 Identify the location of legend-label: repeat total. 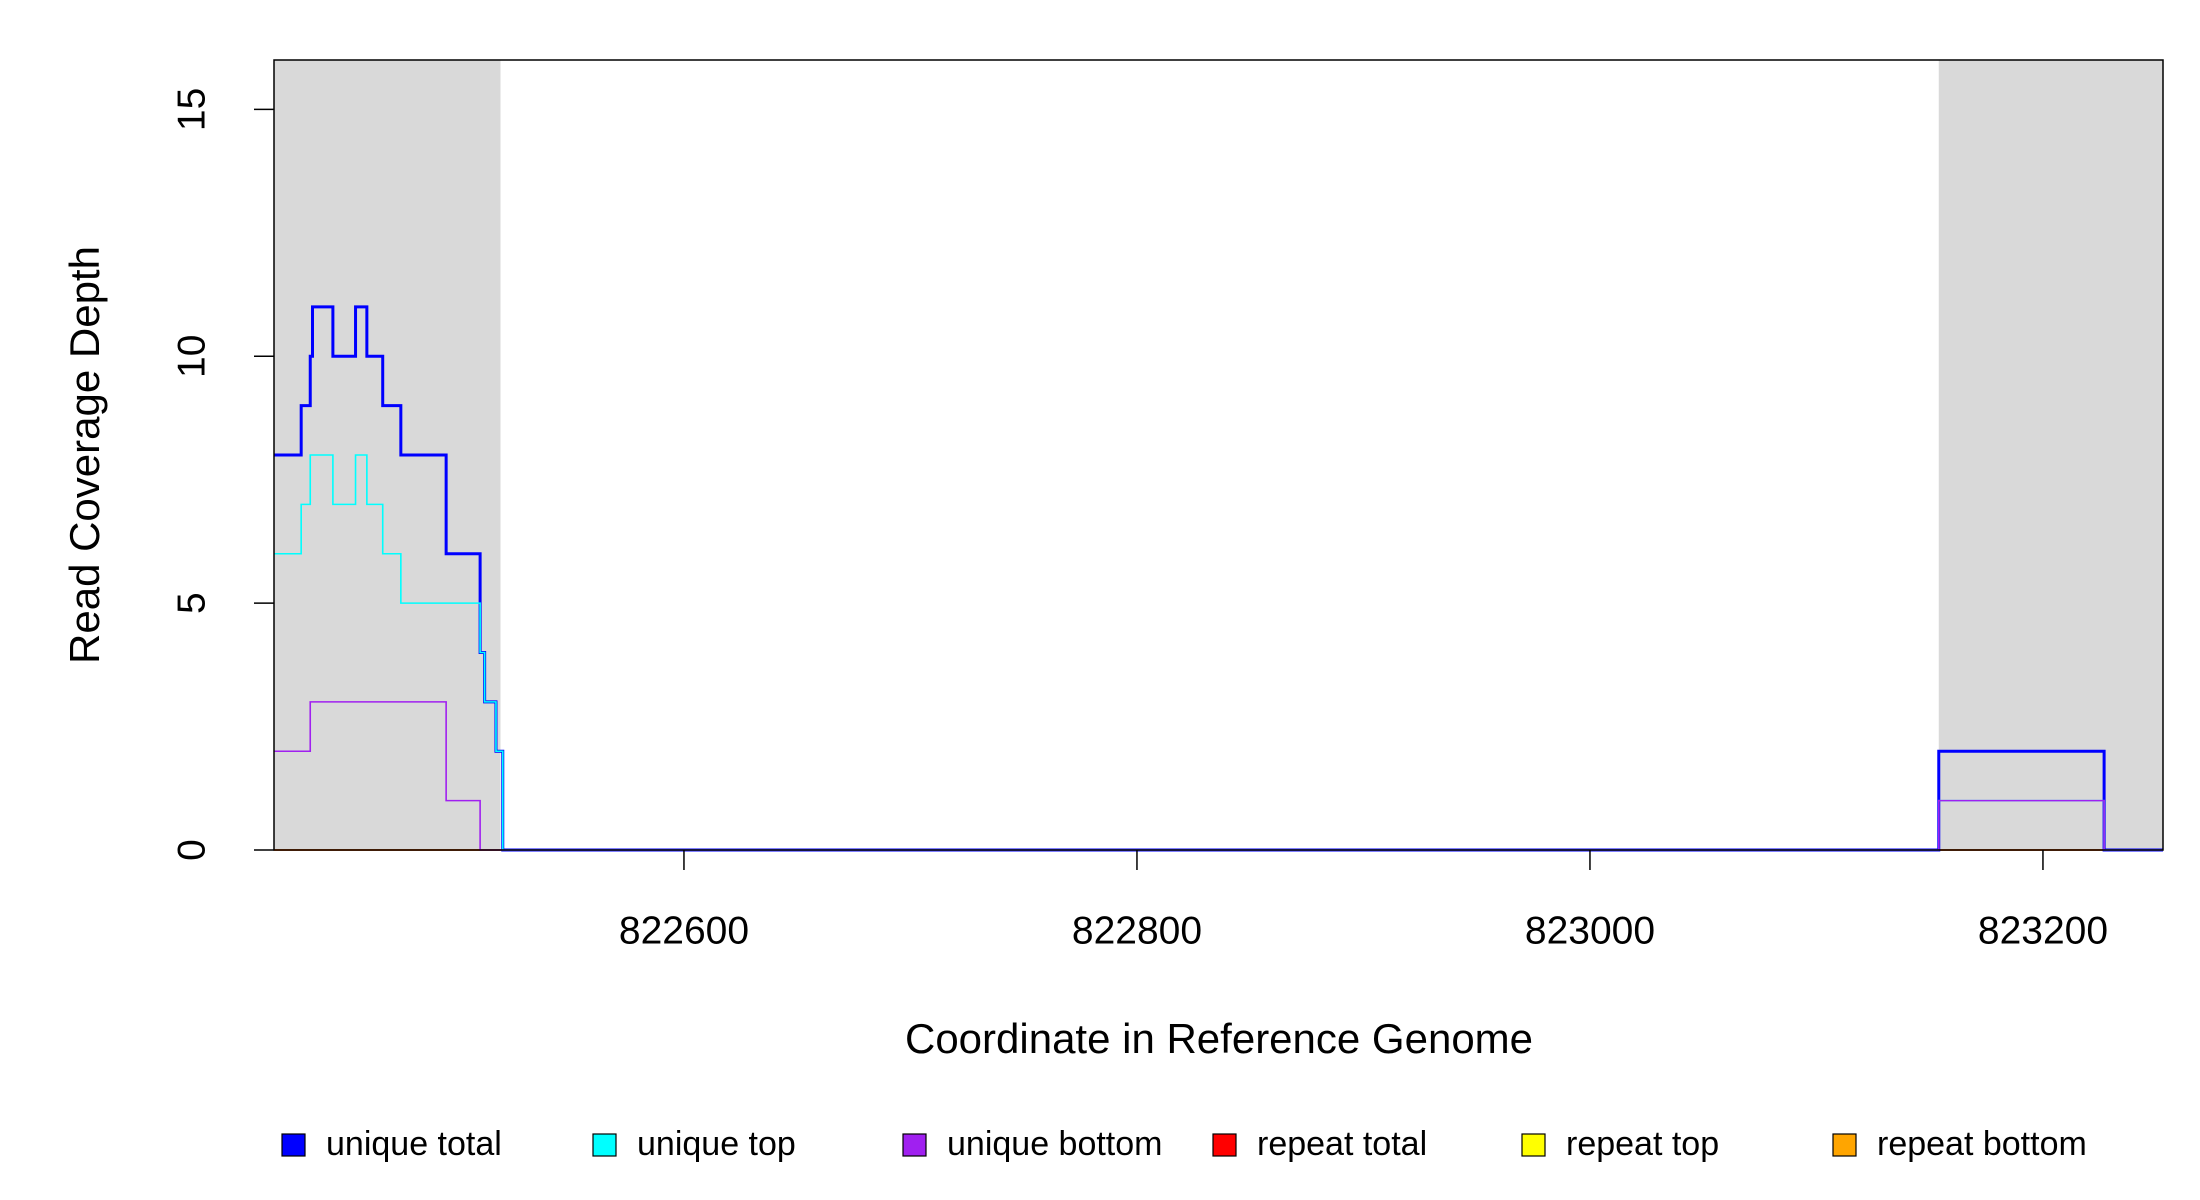
(1342, 1144).